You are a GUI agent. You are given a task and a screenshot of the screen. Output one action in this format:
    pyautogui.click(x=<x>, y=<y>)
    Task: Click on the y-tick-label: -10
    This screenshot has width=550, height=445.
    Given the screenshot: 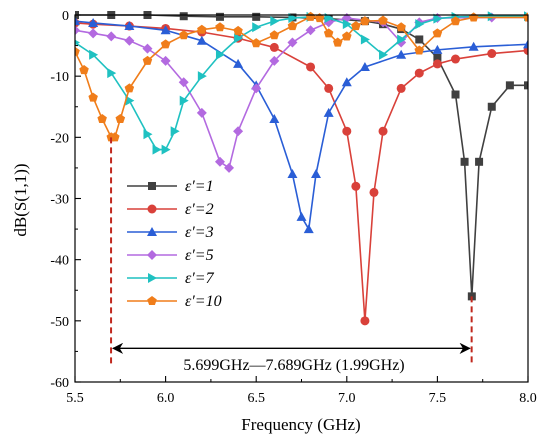 What is the action you would take?
    pyautogui.click(x=59, y=77)
    